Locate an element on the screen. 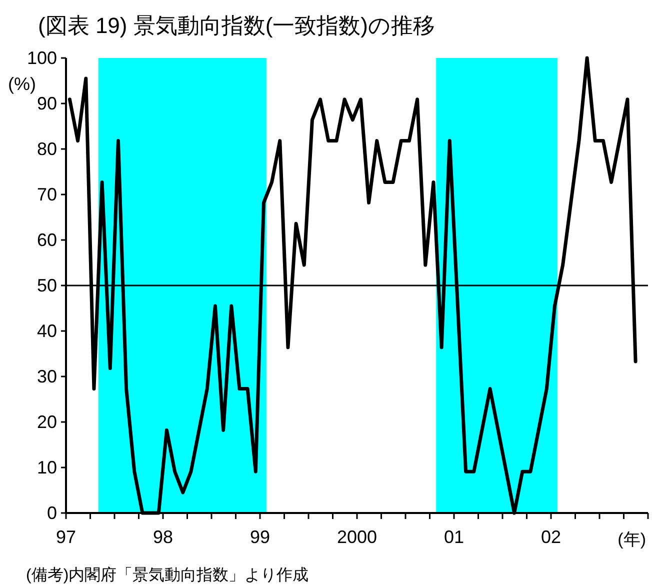 The width and height of the screenshot is (652, 588). x-tick-label: 99 is located at coordinates (260, 537).